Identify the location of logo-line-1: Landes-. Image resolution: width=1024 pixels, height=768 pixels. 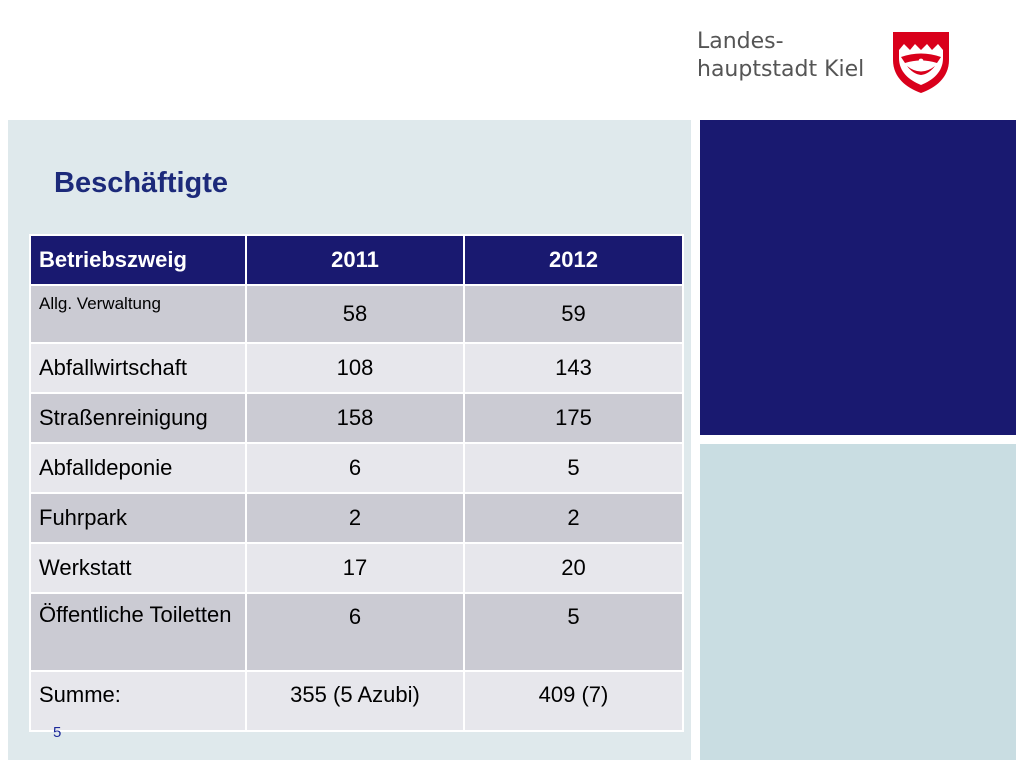
(740, 41).